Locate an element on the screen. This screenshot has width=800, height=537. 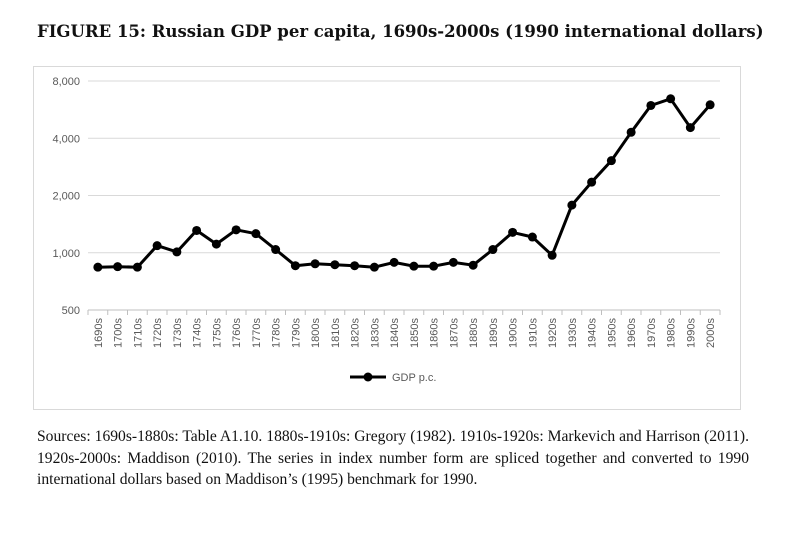
x-tick-label: 1860s is located at coordinates (435, 333).